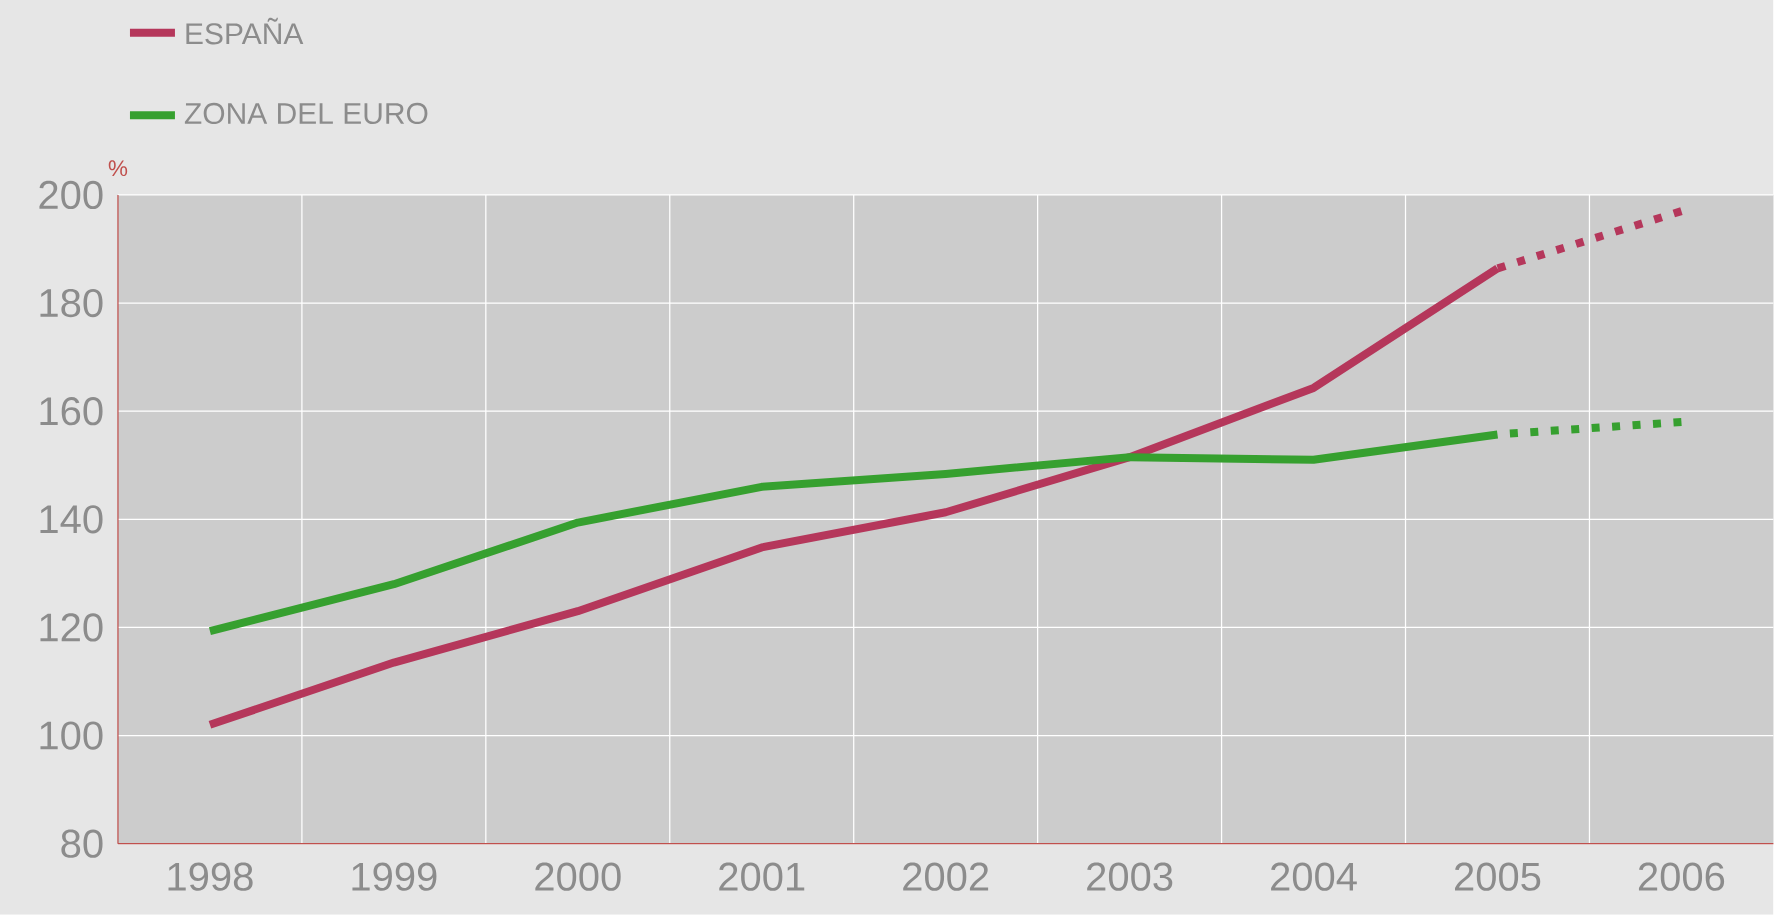 This screenshot has height=915, width=1774. I want to click on y-tick-label: 120, so click(71, 627).